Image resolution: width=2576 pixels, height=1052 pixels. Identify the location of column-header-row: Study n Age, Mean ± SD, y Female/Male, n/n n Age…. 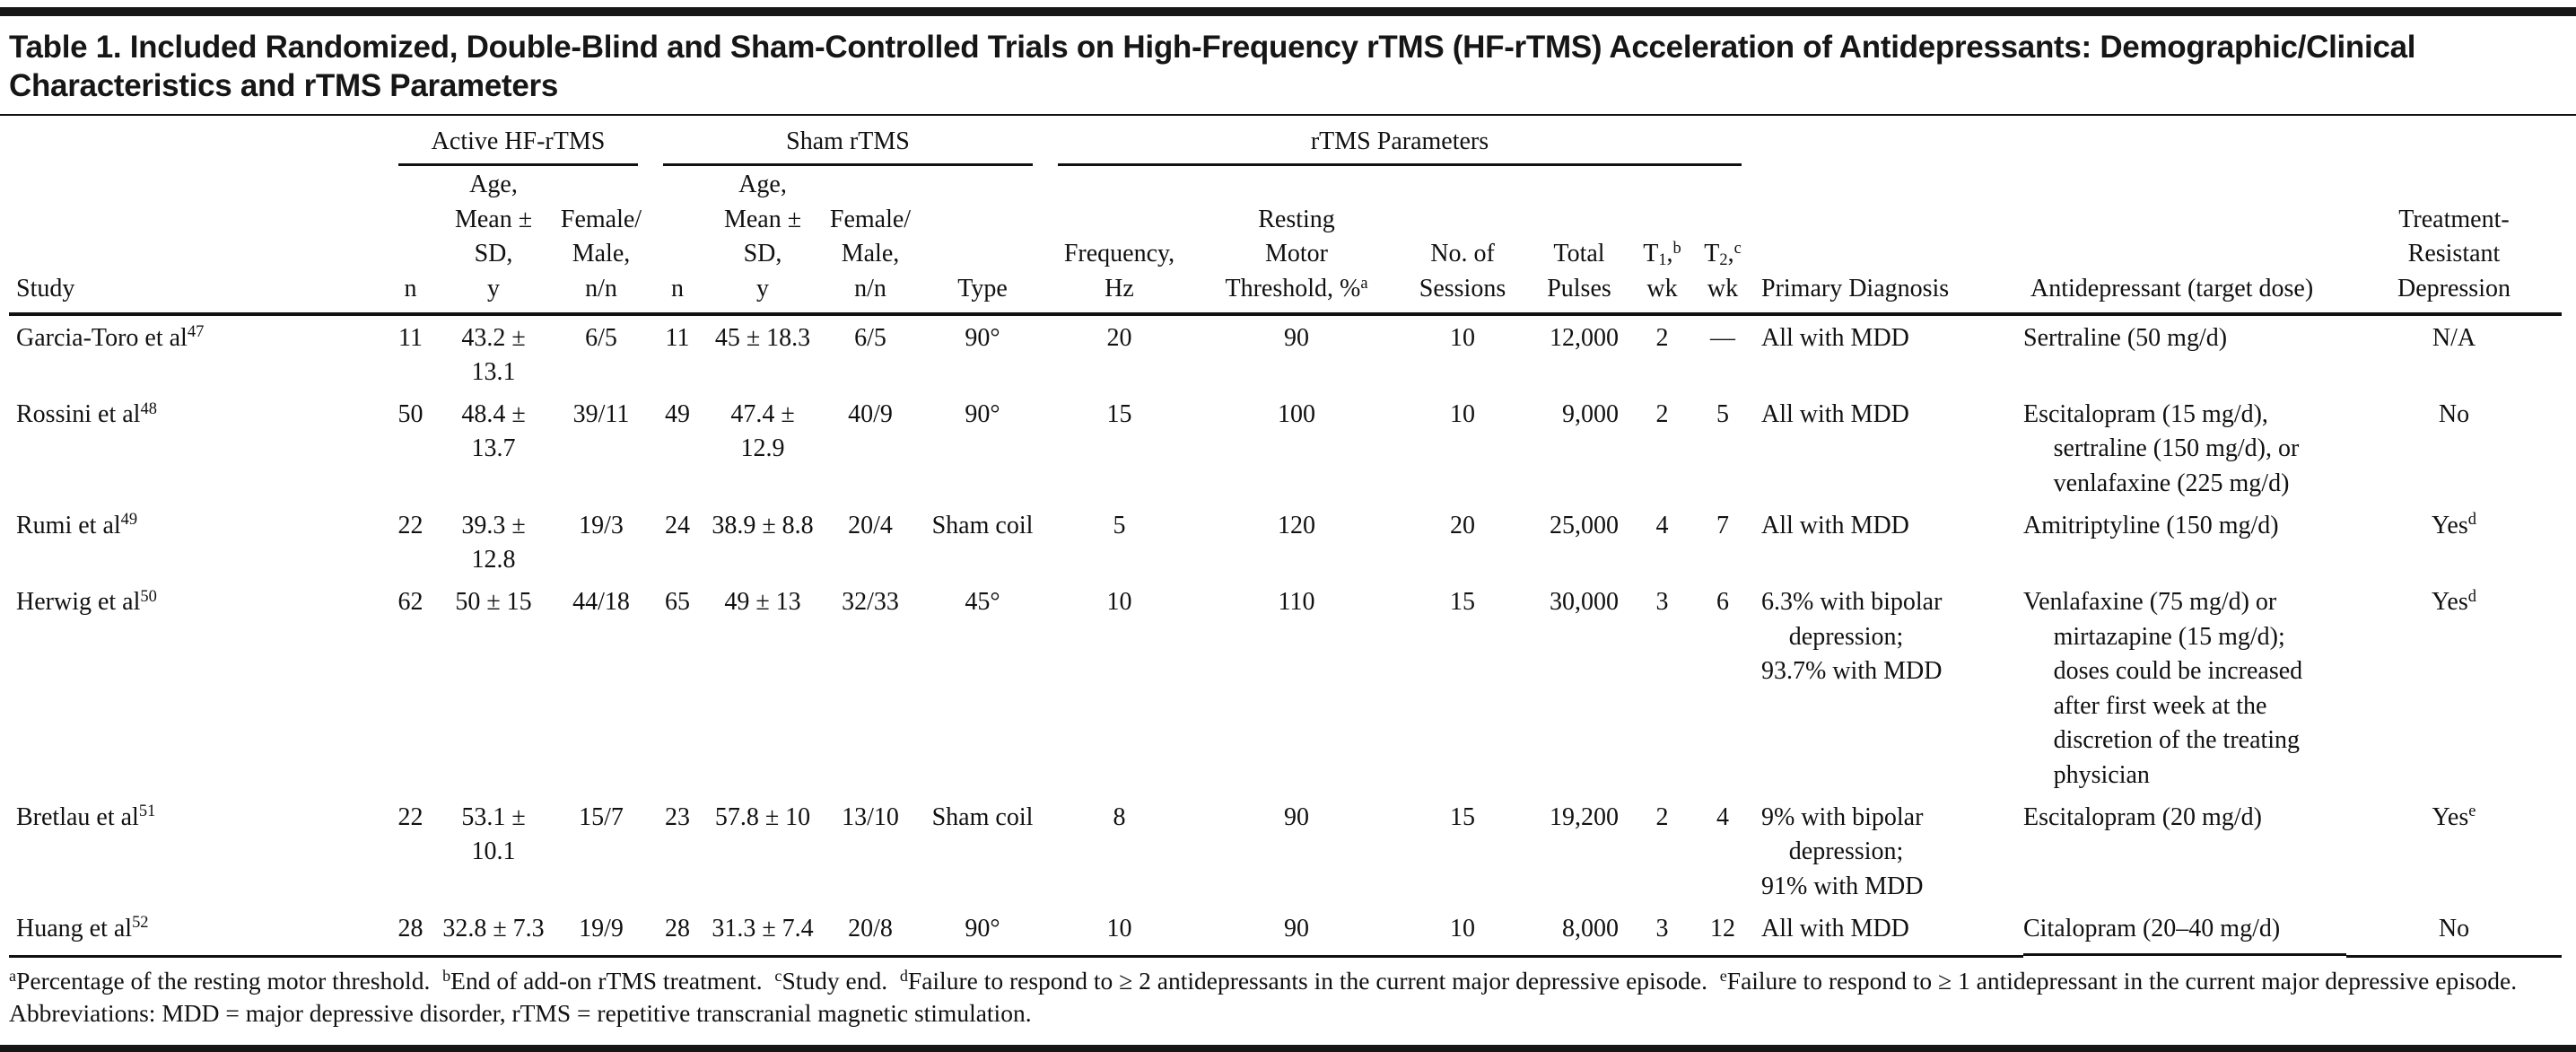
(1286, 241).